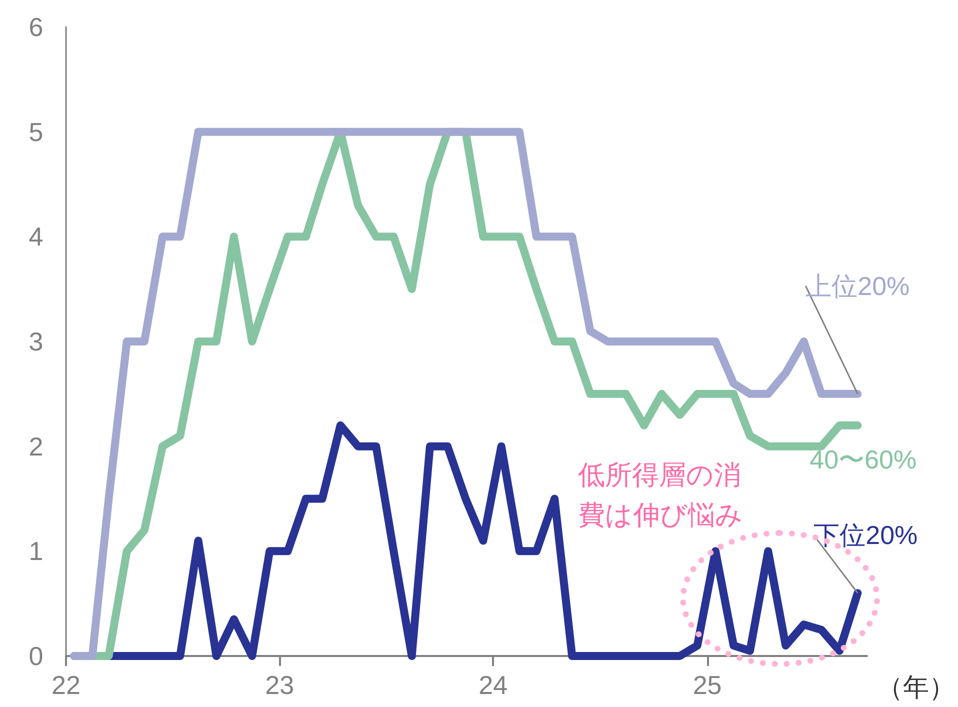 This screenshot has width=958, height=707. I want to click on y-tick-label: 3, so click(36, 341).